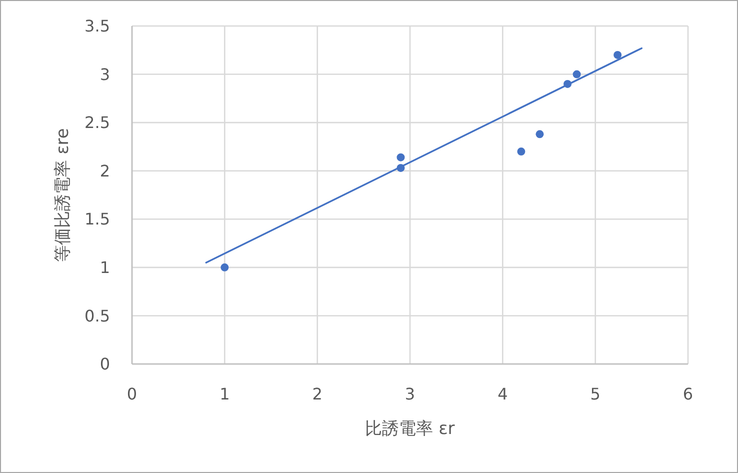 Image resolution: width=738 pixels, height=473 pixels. Describe the element at coordinates (503, 394) in the screenshot. I see `x-tick-label: 4` at that location.